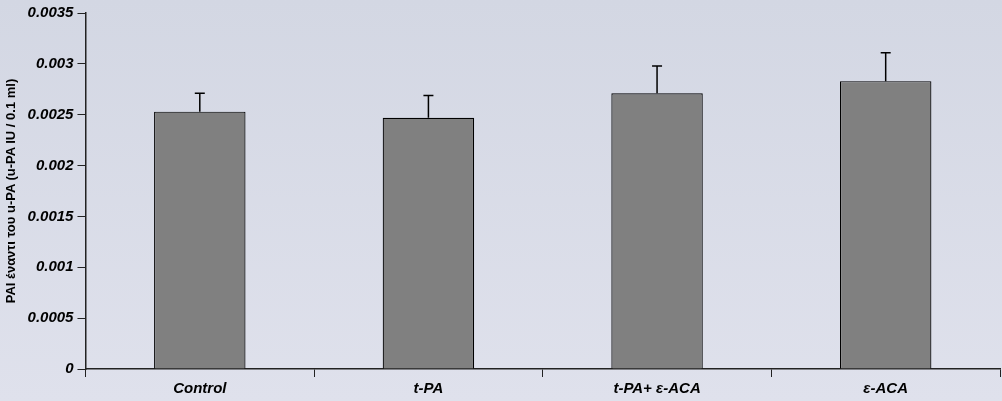  I want to click on y-tick-label: 0, so click(70, 368).